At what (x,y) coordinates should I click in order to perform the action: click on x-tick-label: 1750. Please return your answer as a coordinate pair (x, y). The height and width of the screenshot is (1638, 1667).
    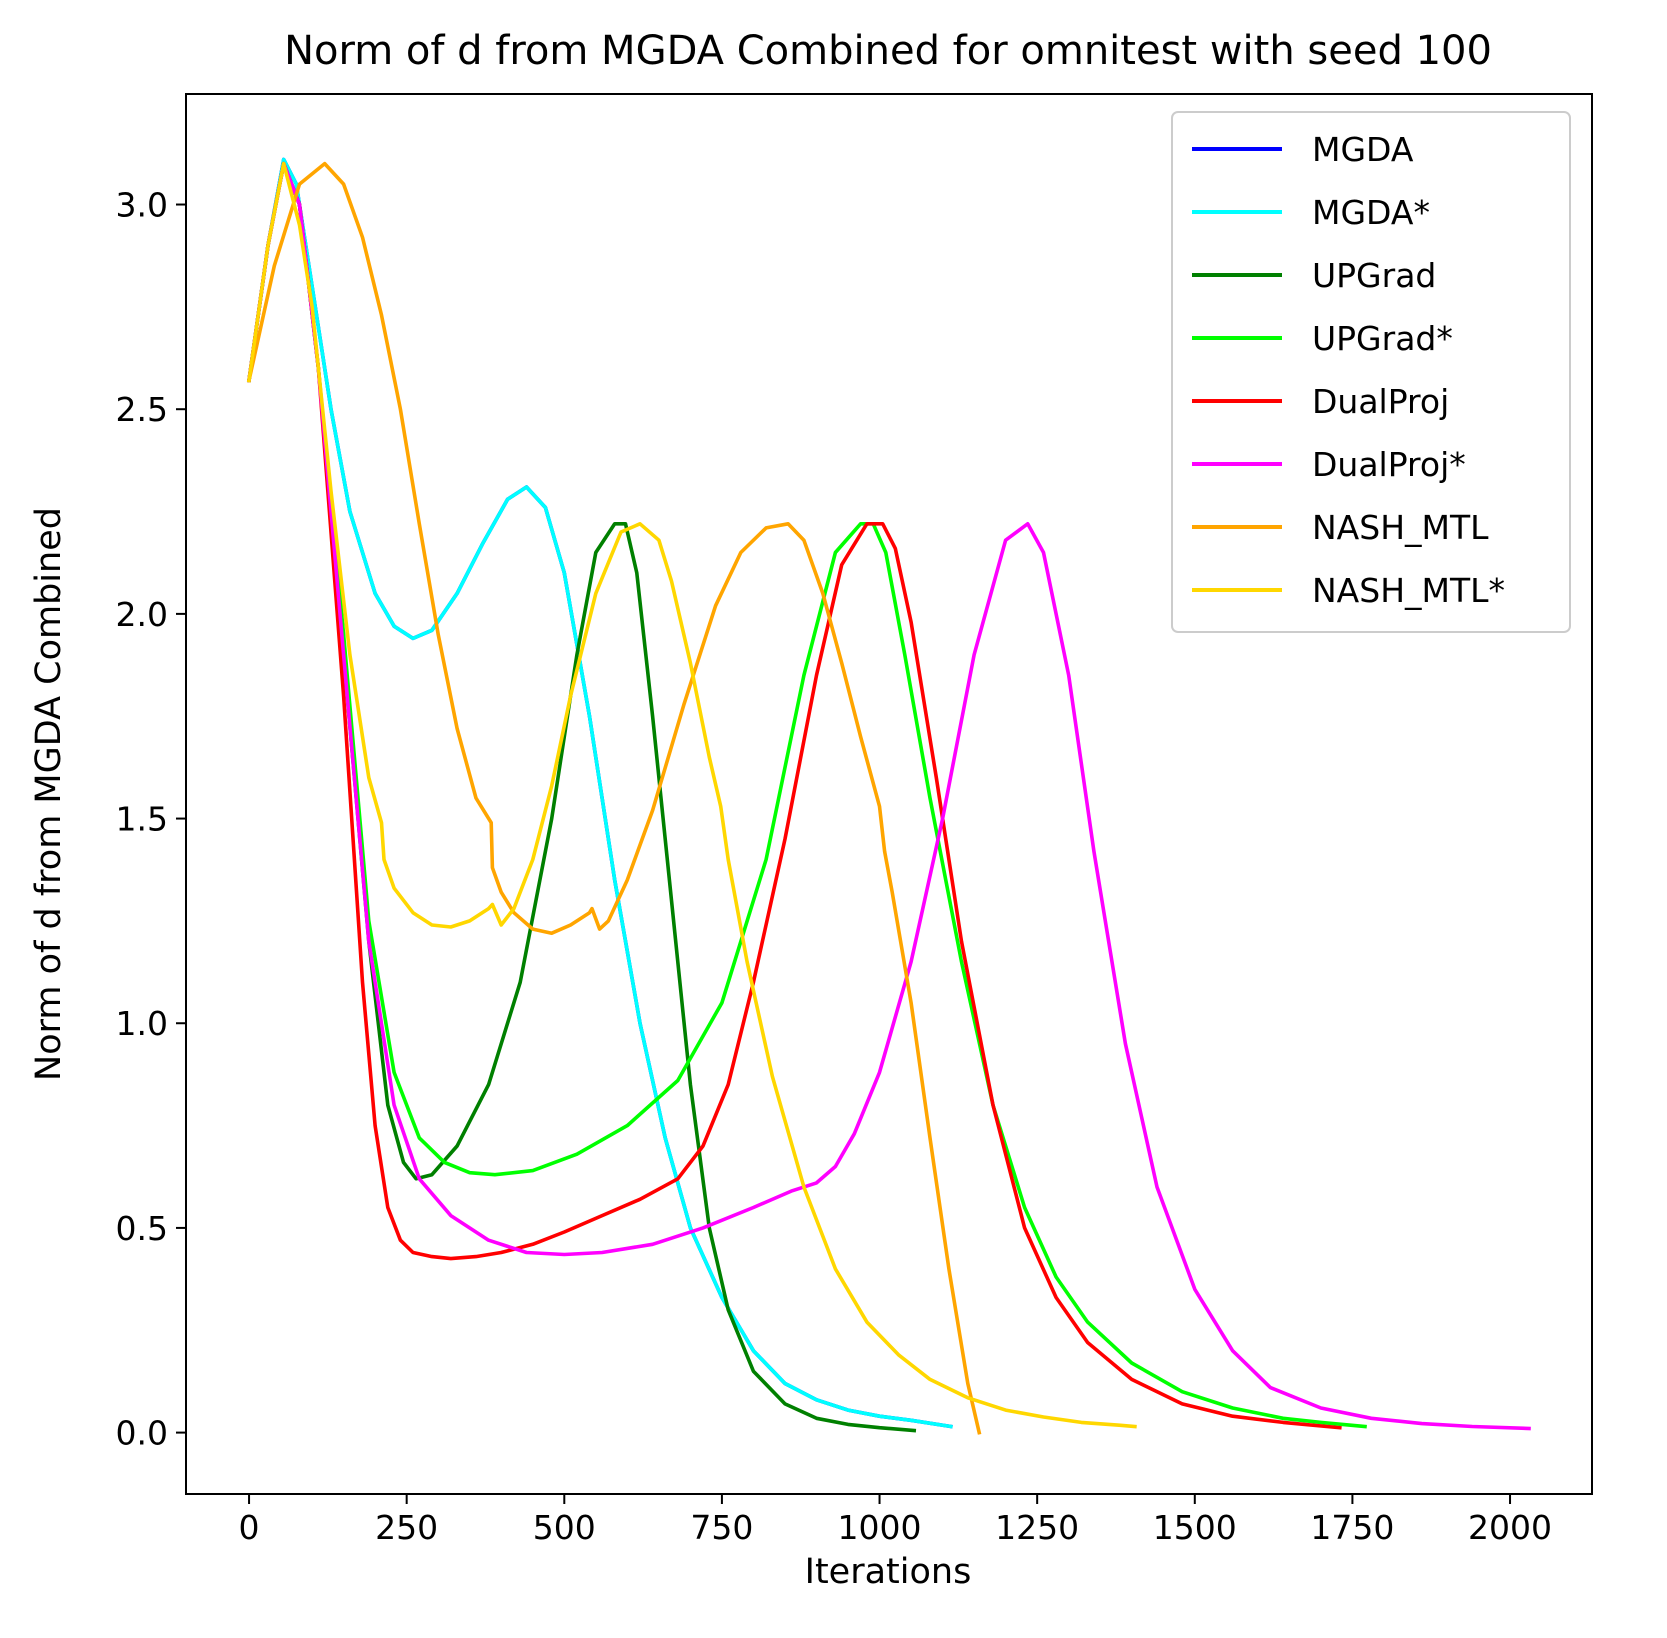
    Looking at the image, I should click on (1352, 1527).